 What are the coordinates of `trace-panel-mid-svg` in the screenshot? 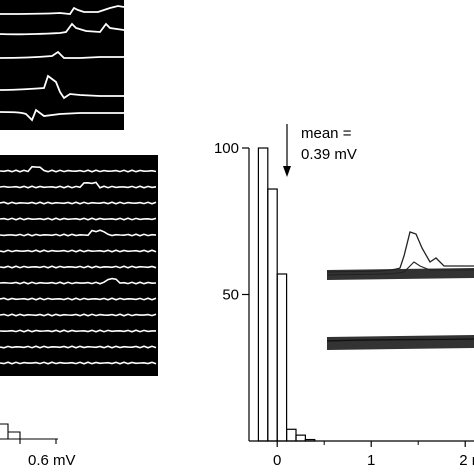 It's located at (78, 265).